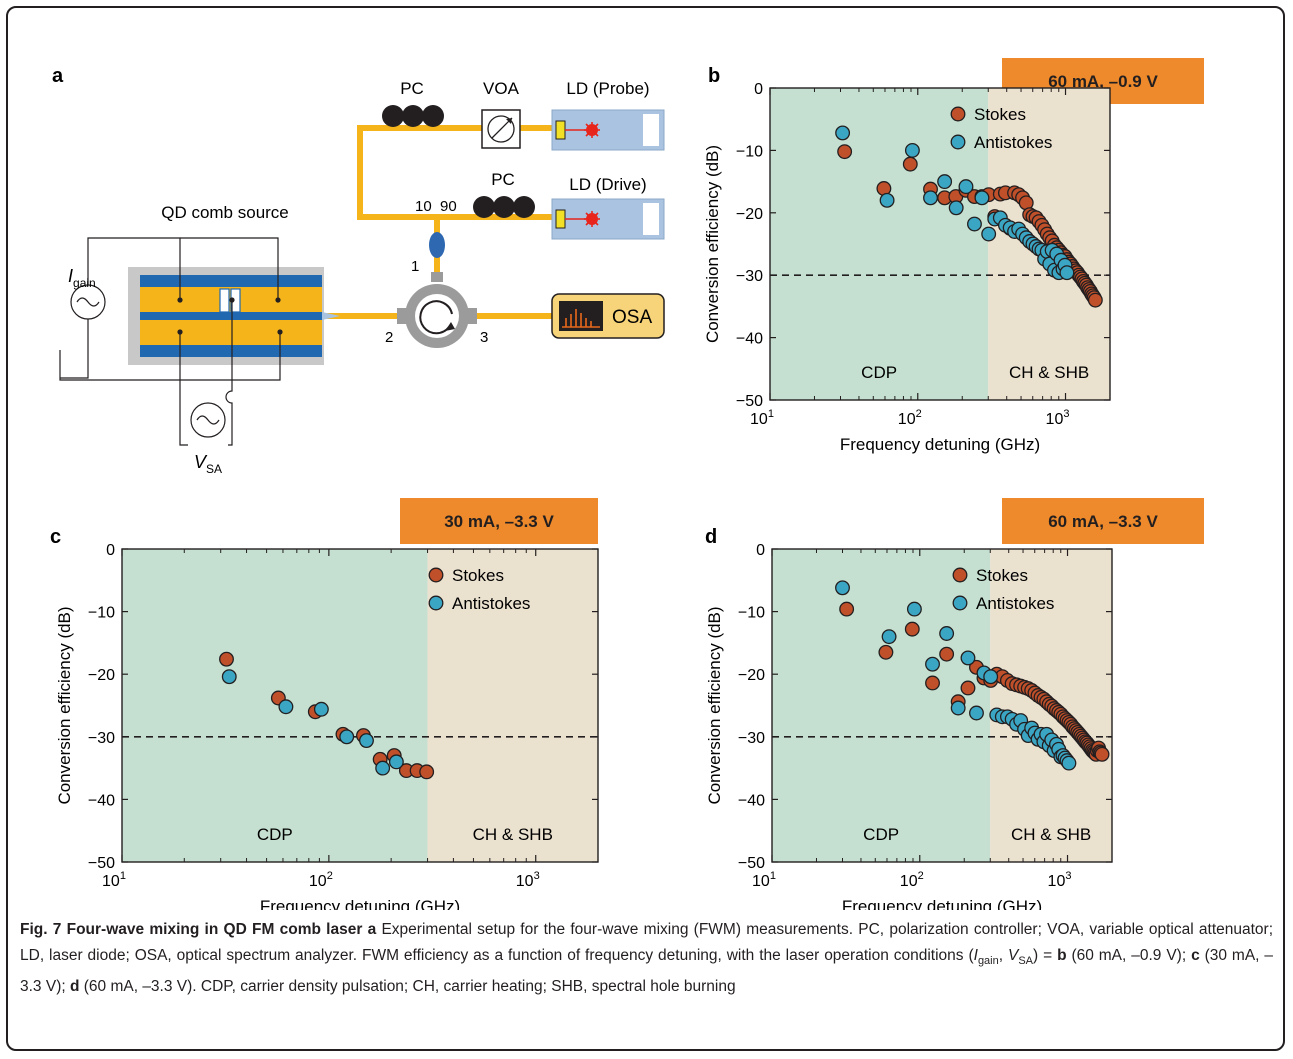  Describe the element at coordinates (208, 420) in the screenshot. I see `voltage-source-icon` at that location.